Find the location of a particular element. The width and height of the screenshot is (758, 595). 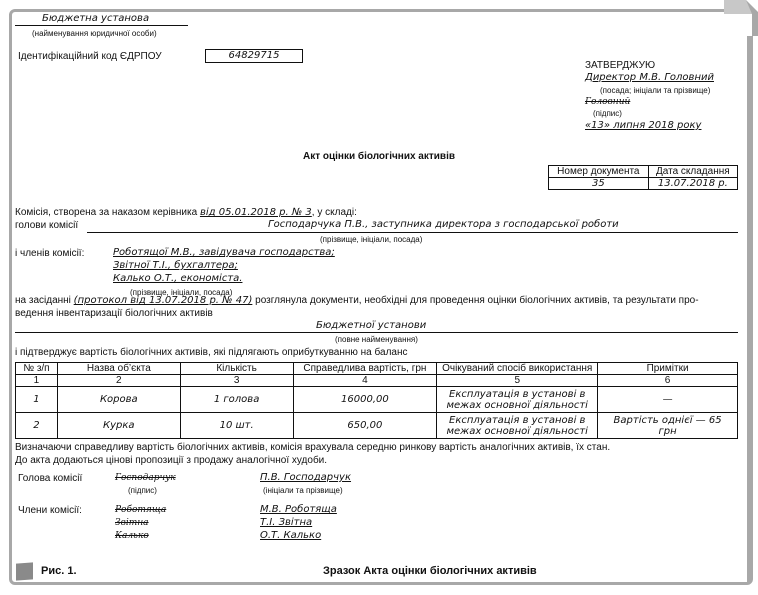

edrpou-label: Ідентифікаційний код ЄДРПОУ is located at coordinates (90, 56).